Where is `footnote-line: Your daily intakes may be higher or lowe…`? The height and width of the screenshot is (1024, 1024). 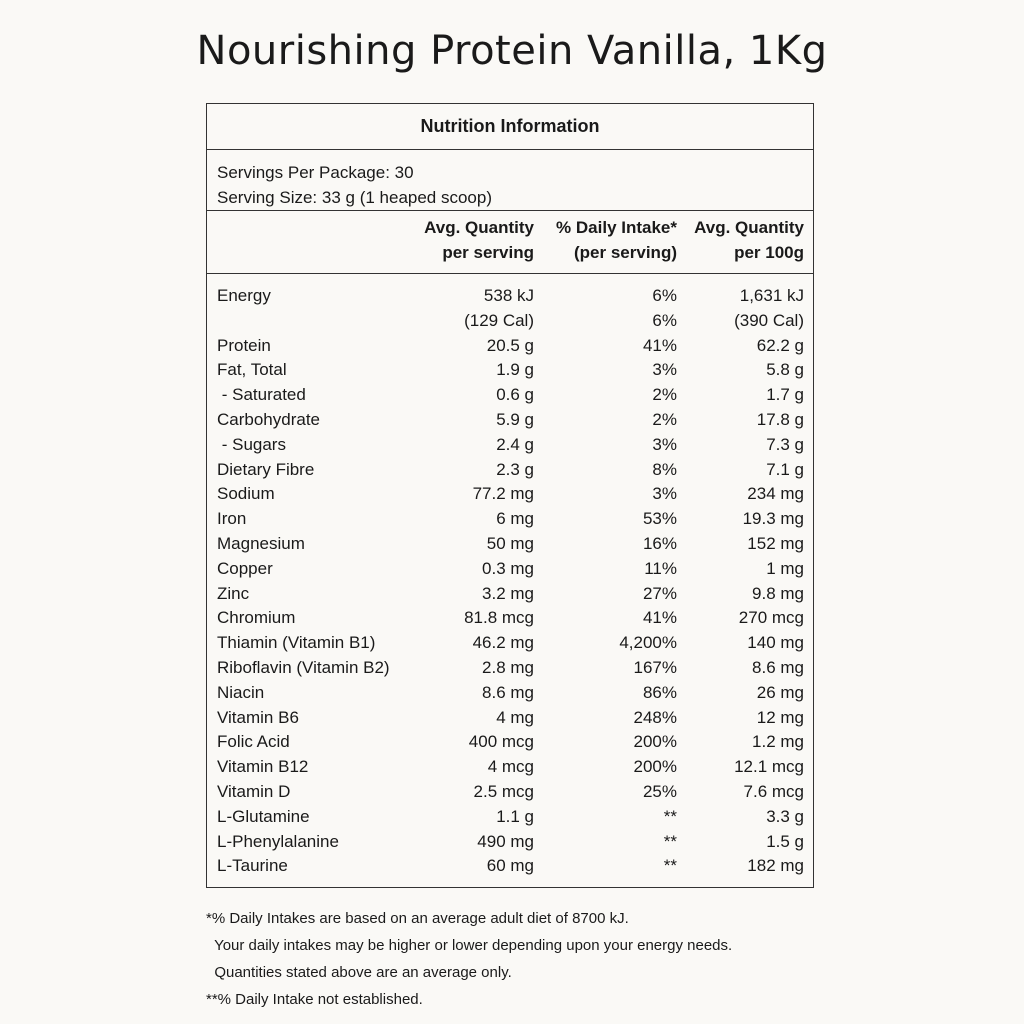 footnote-line: Your daily intakes may be higher or lowe… is located at coordinates (469, 945).